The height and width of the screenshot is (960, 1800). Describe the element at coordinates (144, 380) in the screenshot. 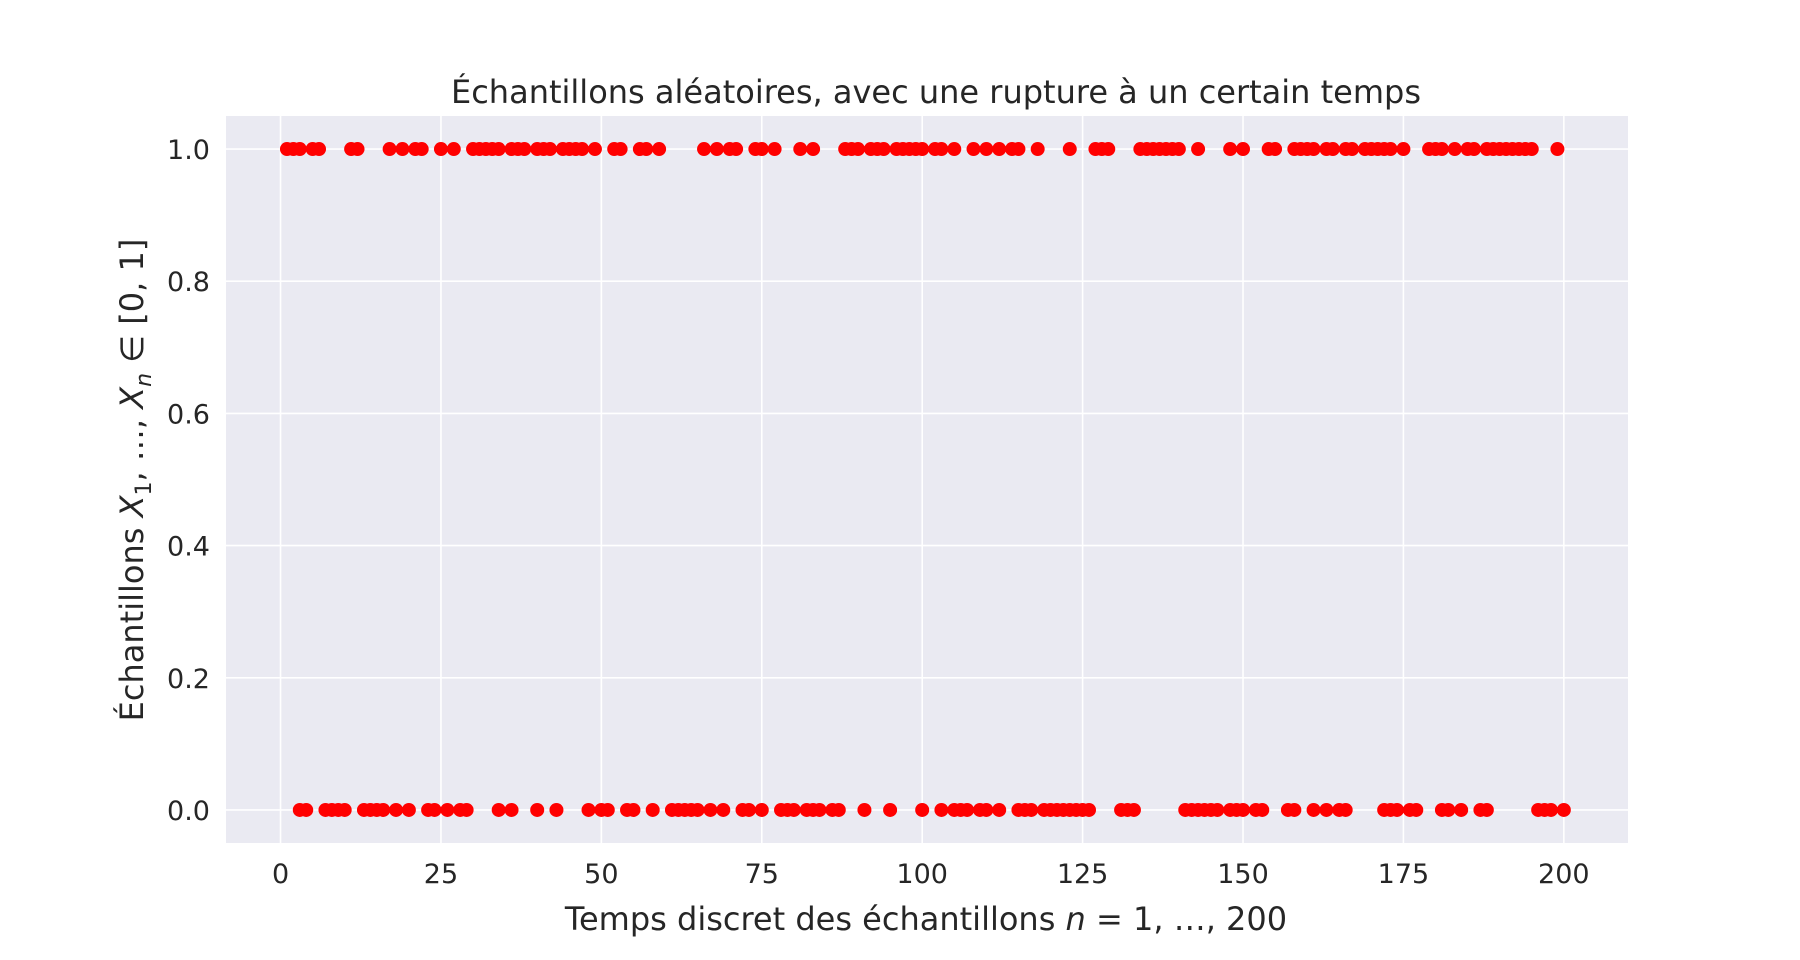

I see `y-axis-label-subn: n` at that location.